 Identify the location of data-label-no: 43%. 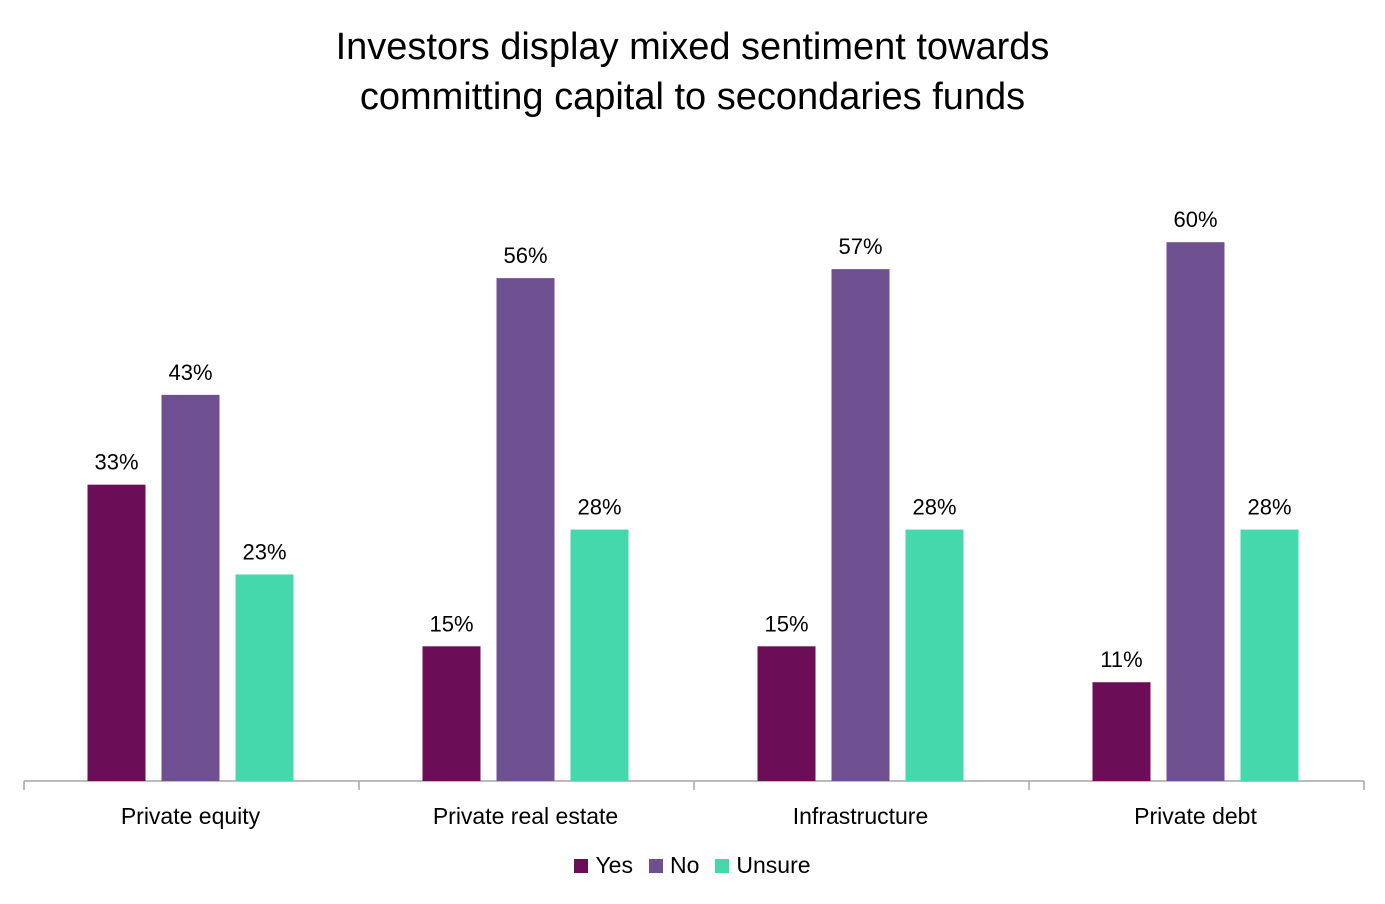
(190, 372).